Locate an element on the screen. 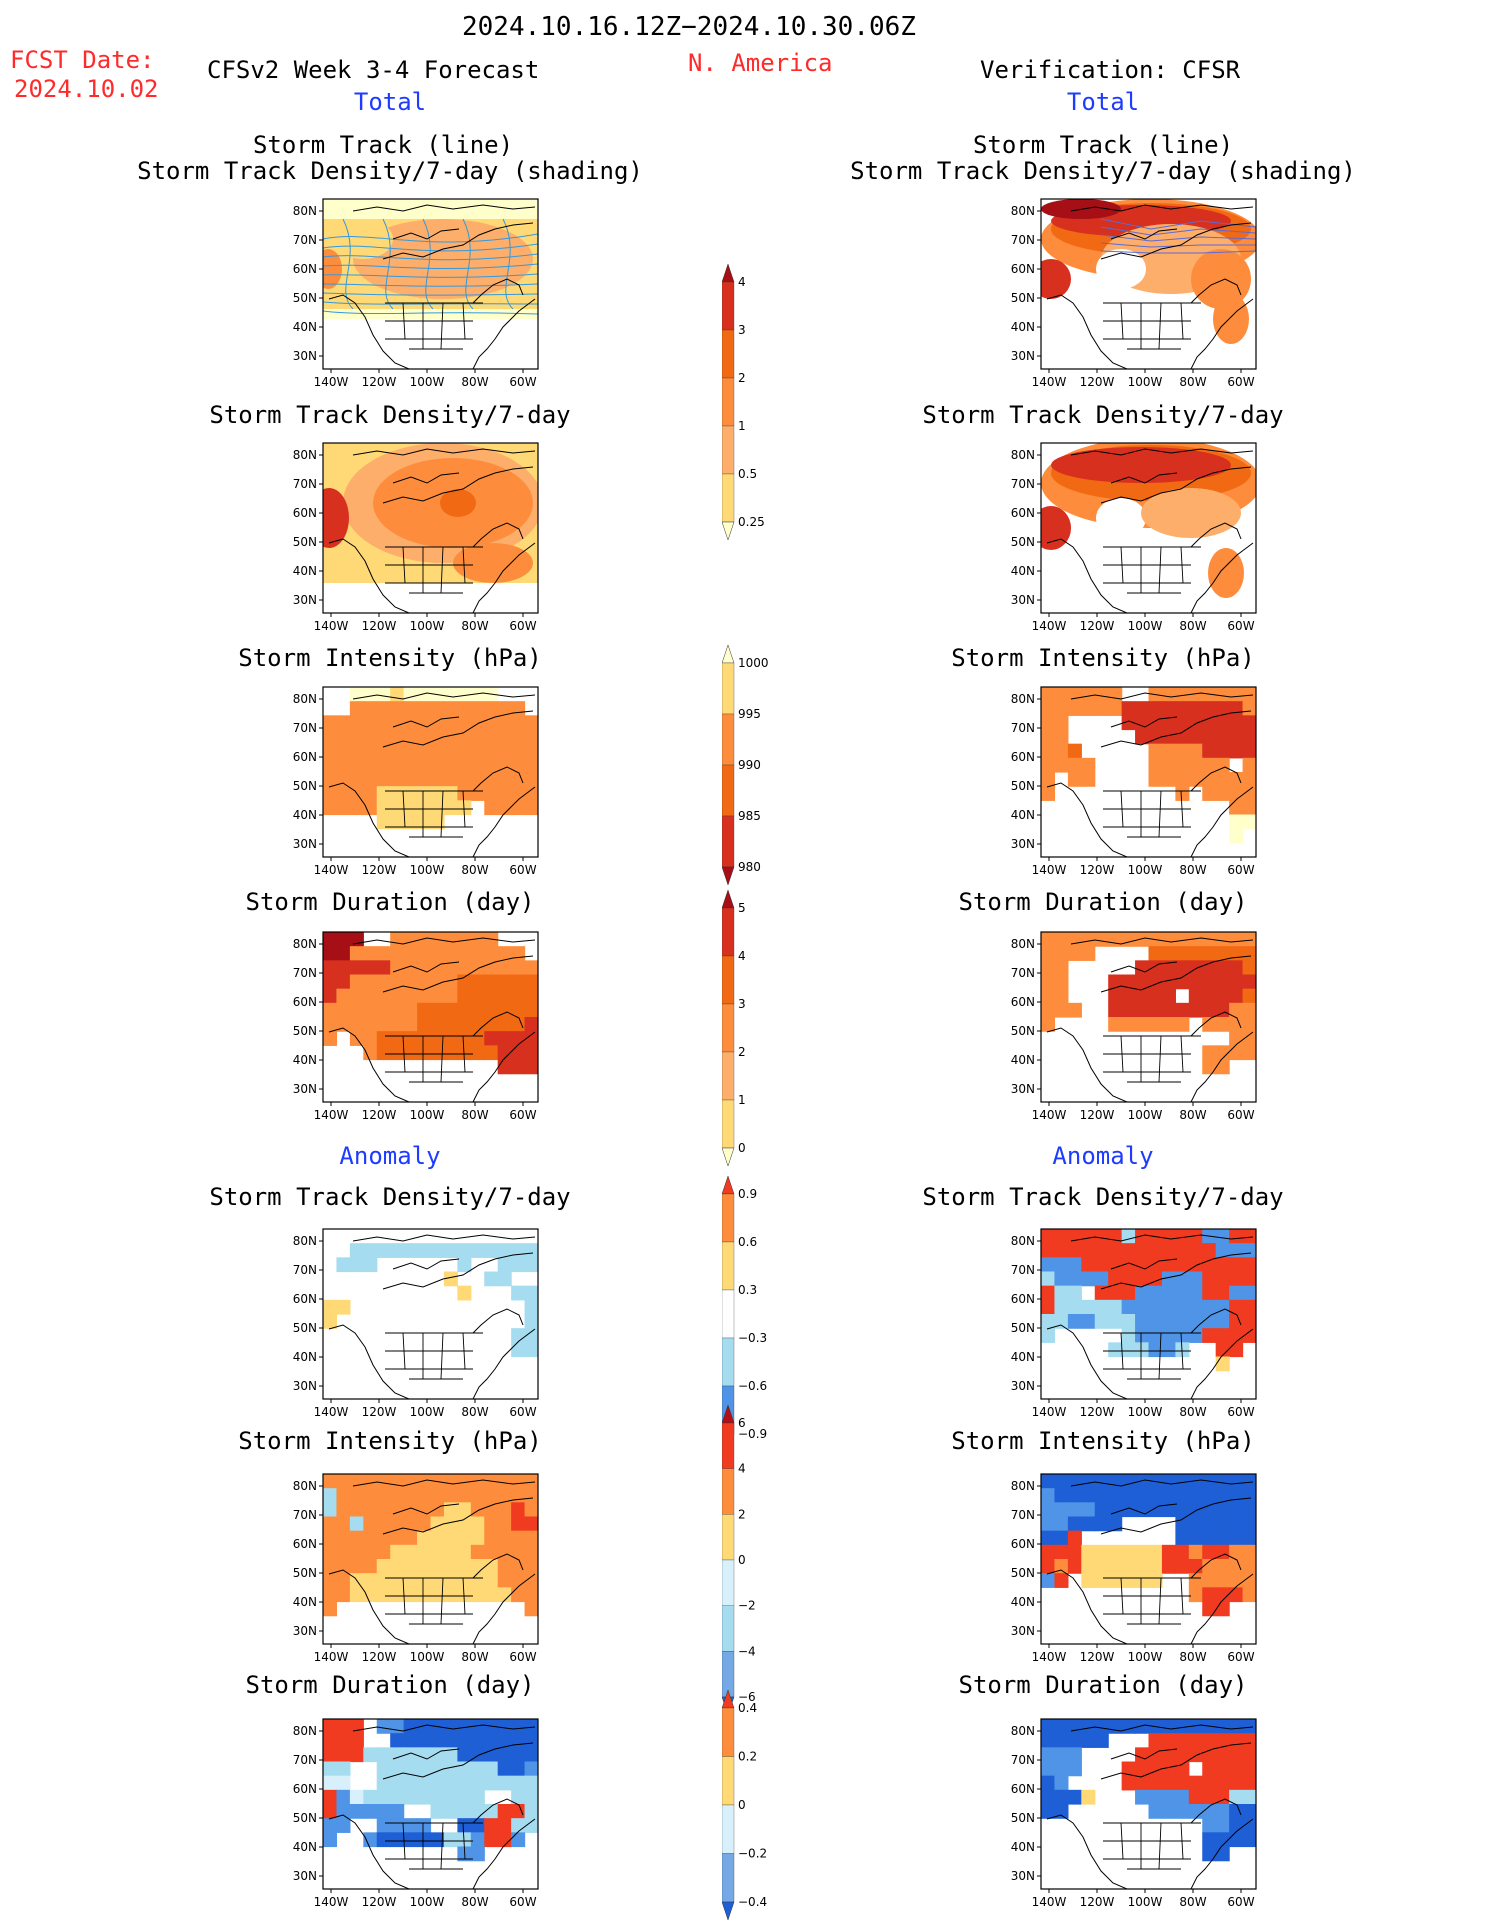  map-left-anom-density: 80N 70N 60N 50N 40N 30N 140W 120W 100W 80W 60W is located at coordinates (425, 1330).